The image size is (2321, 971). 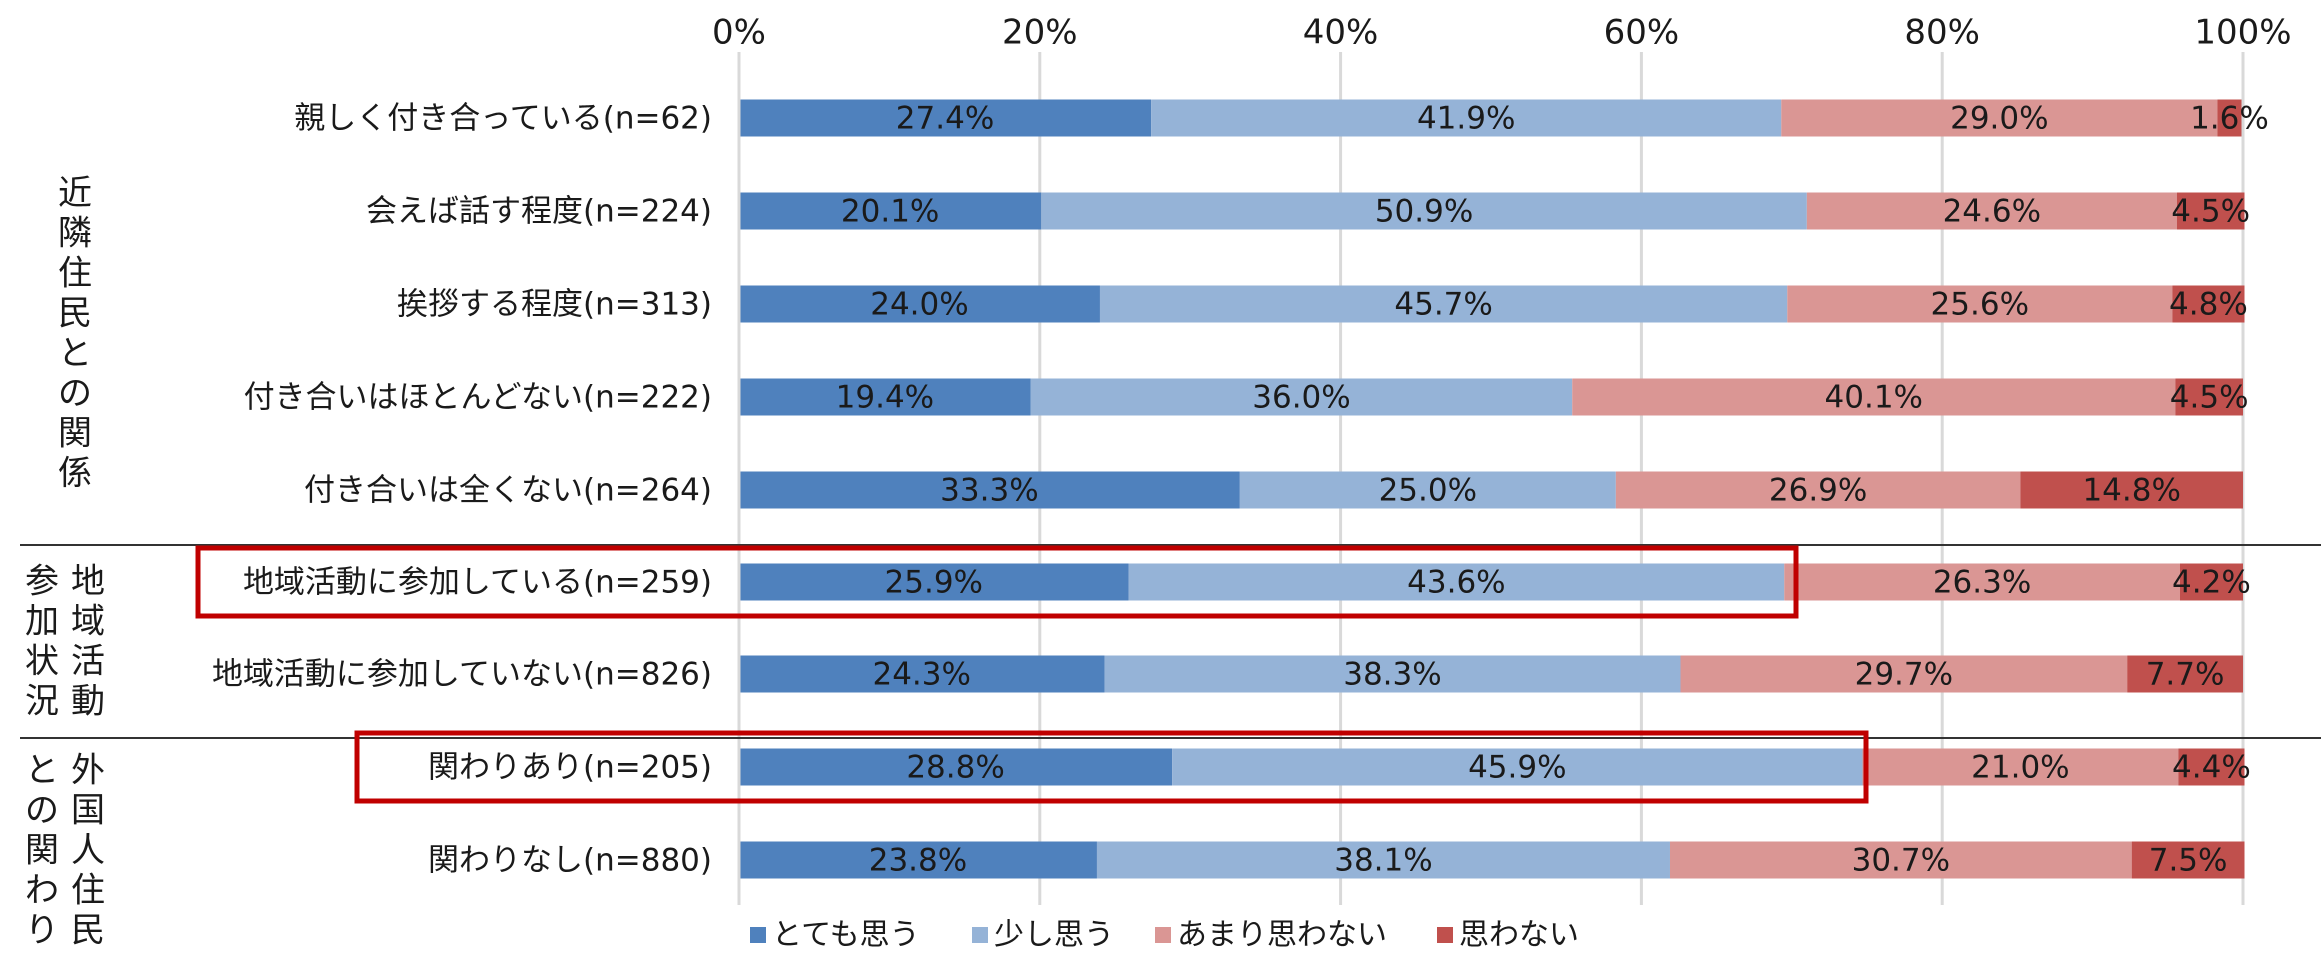 What do you see at coordinates (2211, 583) in the screenshot?
I see `data-label: 4.2%` at bounding box center [2211, 583].